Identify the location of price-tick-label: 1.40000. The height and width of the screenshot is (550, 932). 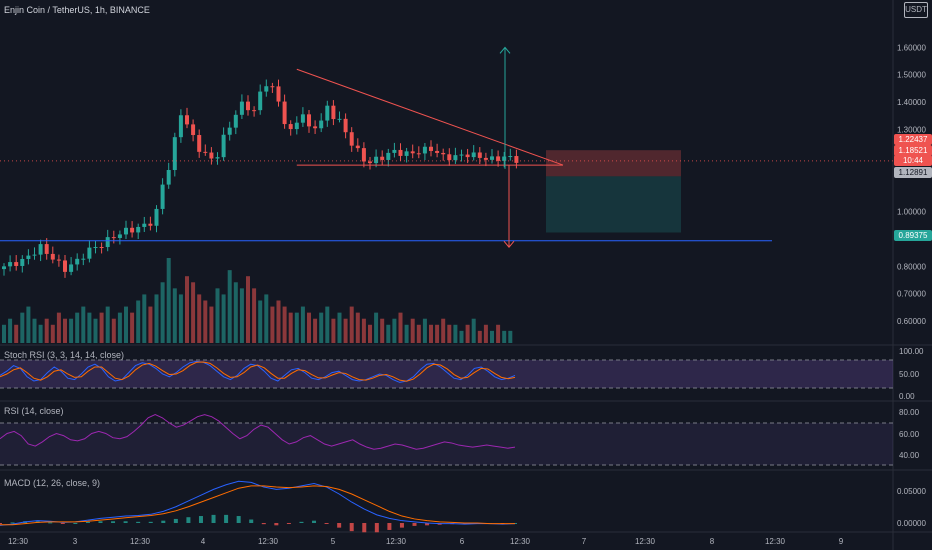
(911, 102).